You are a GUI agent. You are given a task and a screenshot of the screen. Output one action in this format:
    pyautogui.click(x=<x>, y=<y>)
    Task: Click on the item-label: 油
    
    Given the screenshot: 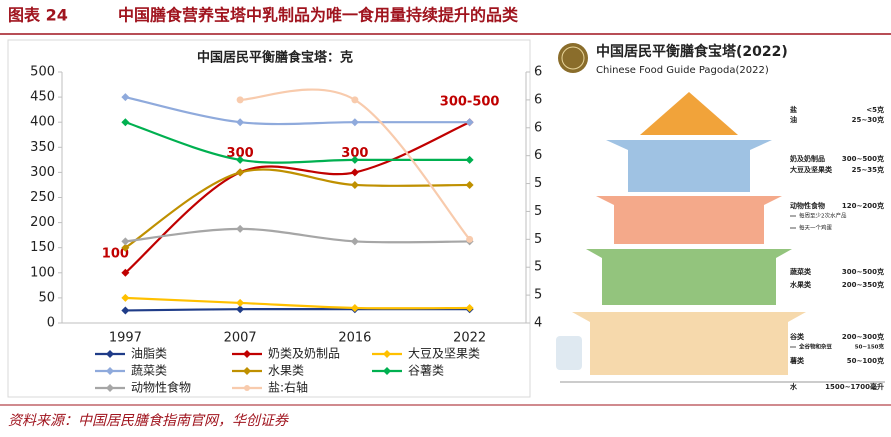 What is the action you would take?
    pyautogui.click(x=793, y=119)
    